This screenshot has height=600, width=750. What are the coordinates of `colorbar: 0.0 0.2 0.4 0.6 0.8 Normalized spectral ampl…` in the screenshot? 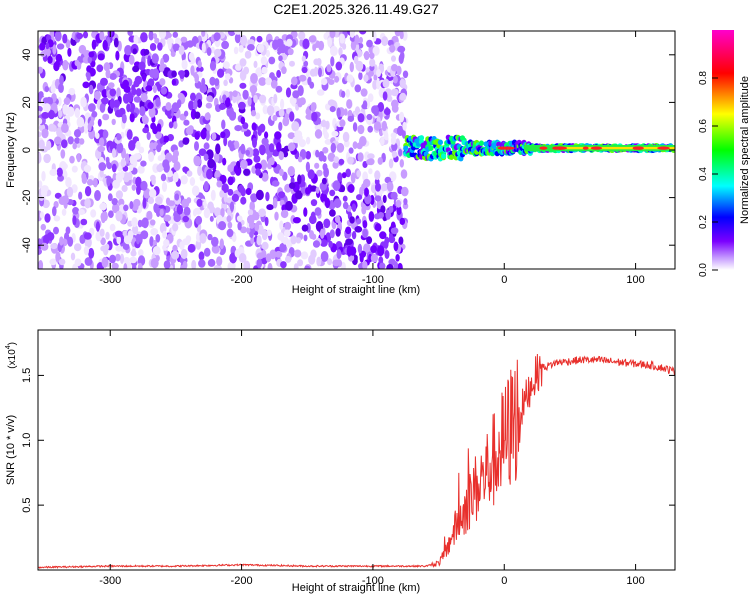 It's located at (724, 153).